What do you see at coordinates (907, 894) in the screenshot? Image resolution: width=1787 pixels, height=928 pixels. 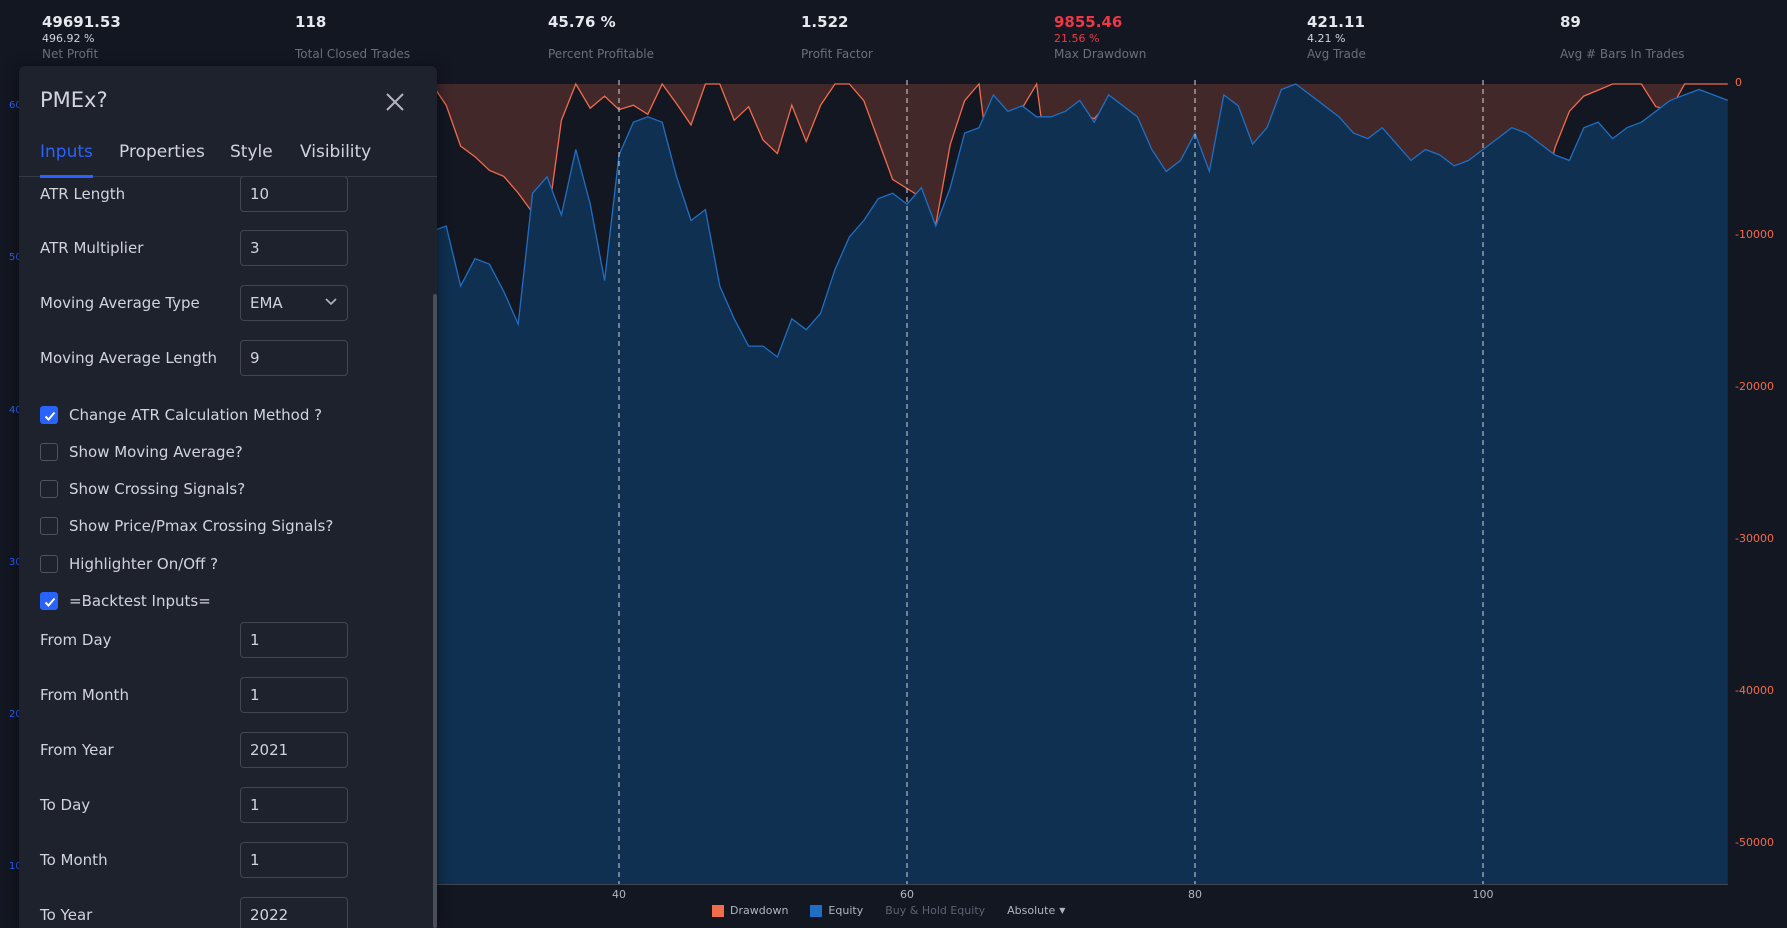 I see `x-tick-label: 60` at bounding box center [907, 894].